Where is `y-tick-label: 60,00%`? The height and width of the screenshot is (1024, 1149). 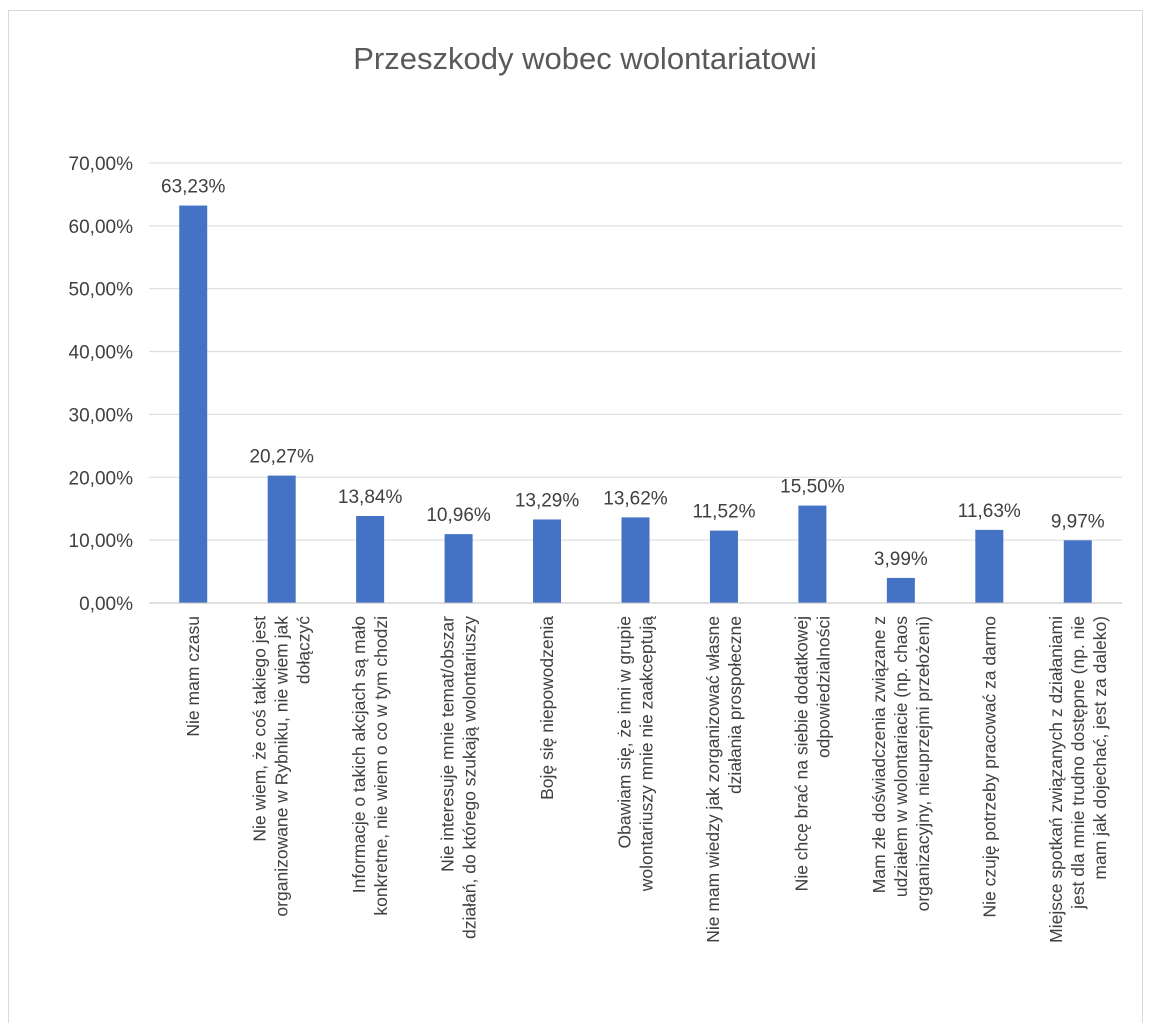
y-tick-label: 60,00% is located at coordinates (101, 227).